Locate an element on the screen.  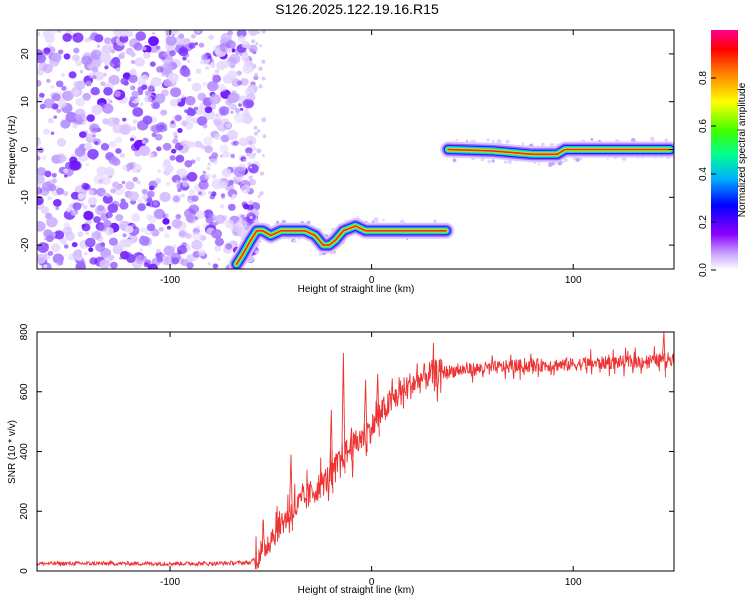
noise-speckles is located at coordinates (152, 149).